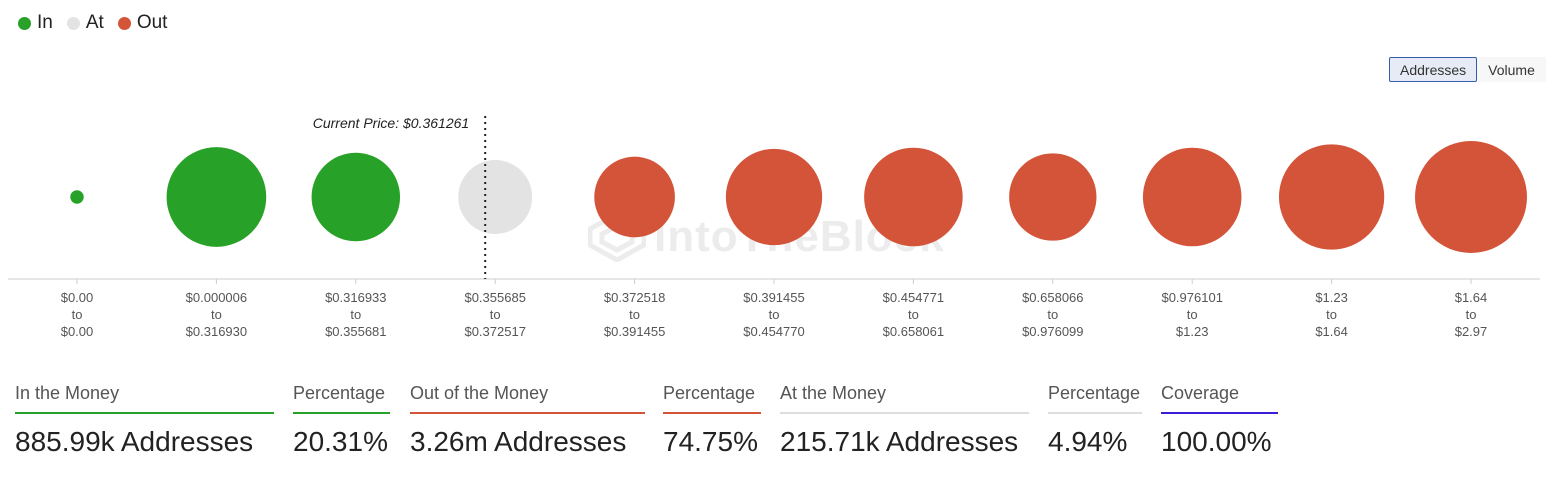  What do you see at coordinates (904, 420) in the screenshot?
I see `stat-at-the-money: At the Money 215.71k Addresses` at bounding box center [904, 420].